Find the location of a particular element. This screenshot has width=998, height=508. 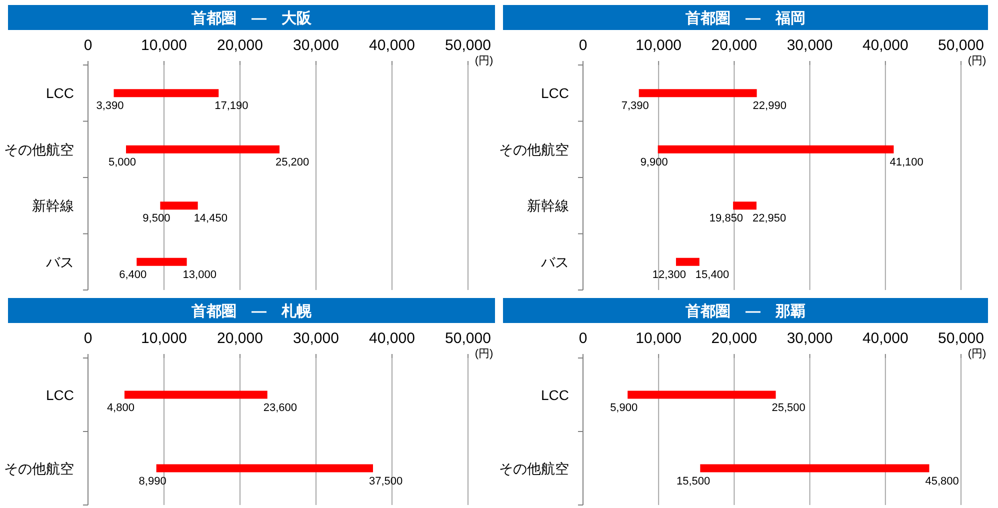

annotation: 3,390 is located at coordinates (110, 106).